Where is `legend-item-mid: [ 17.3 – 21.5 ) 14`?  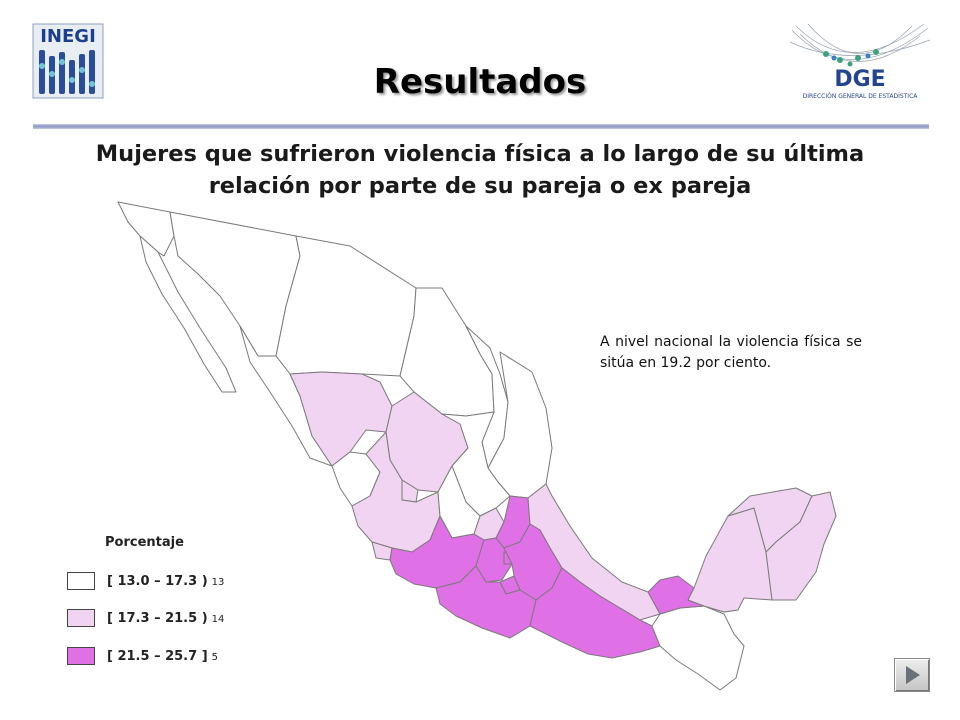 legend-item-mid: [ 17.3 – 21.5 ) 14 is located at coordinates (145, 618).